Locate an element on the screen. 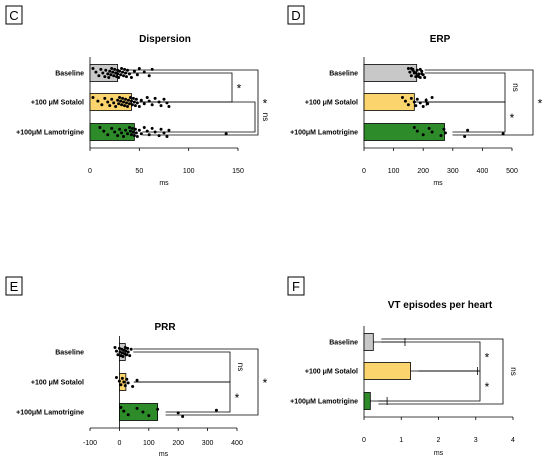 The width and height of the screenshot is (550, 471). x-tick-label: 0 is located at coordinates (90, 171).